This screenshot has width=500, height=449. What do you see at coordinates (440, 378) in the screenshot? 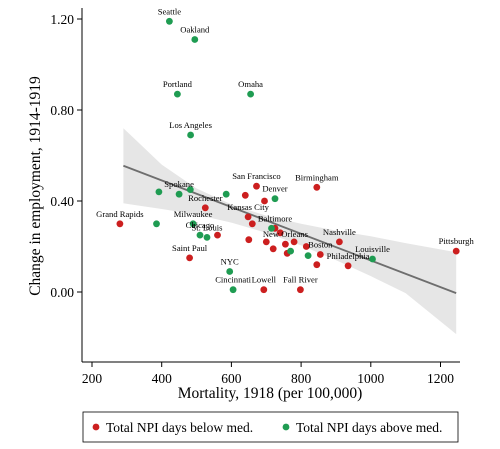
I see `x-tick-label: 1200` at bounding box center [440, 378].